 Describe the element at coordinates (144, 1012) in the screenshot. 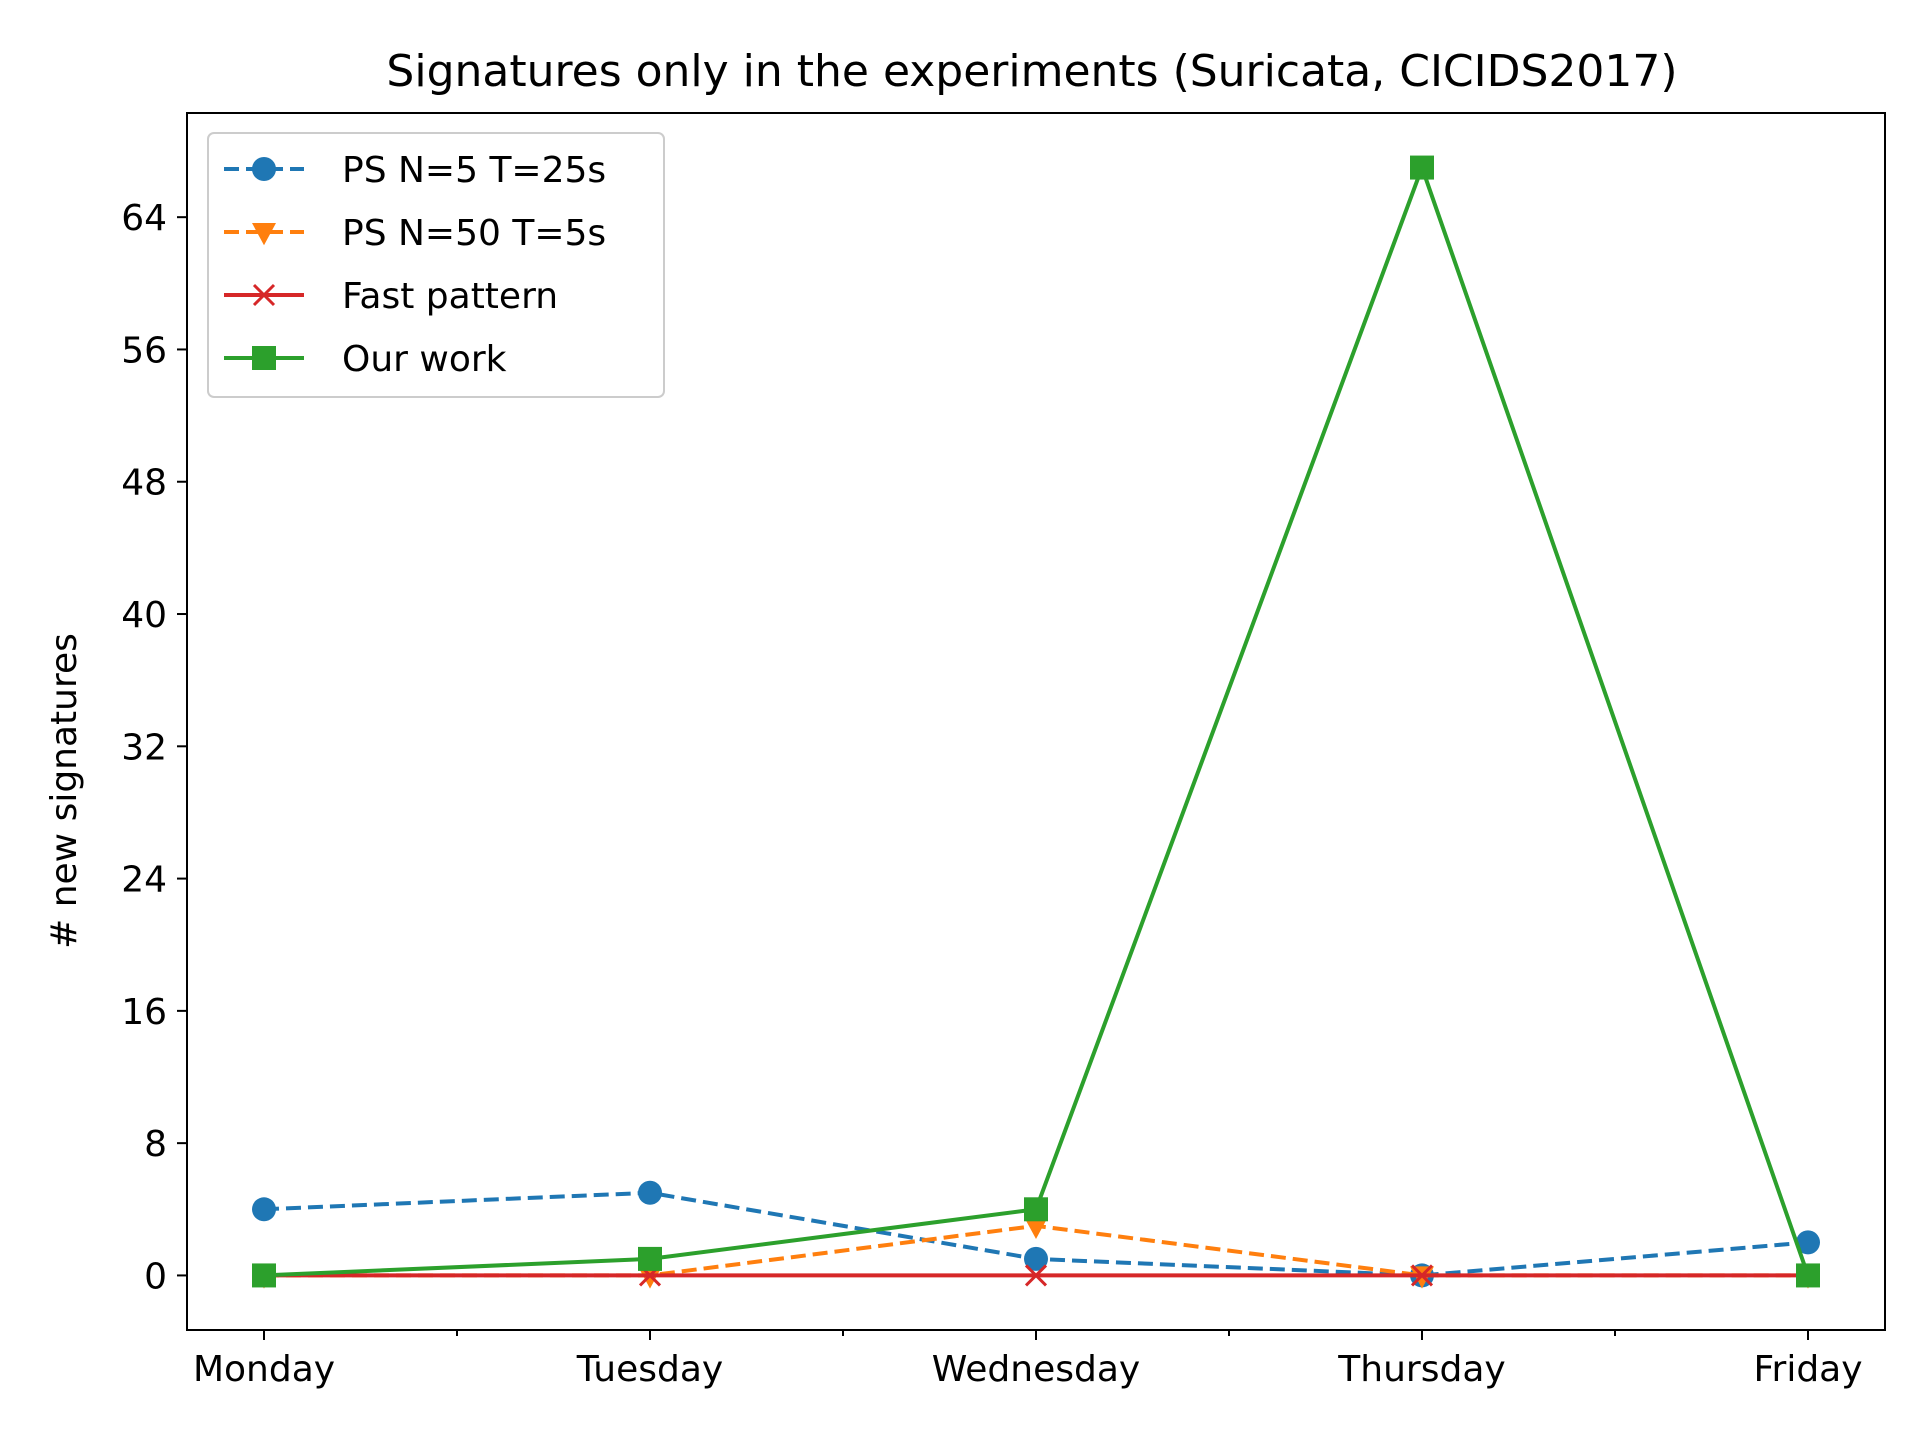

I see `y-tick-label: 16` at that location.